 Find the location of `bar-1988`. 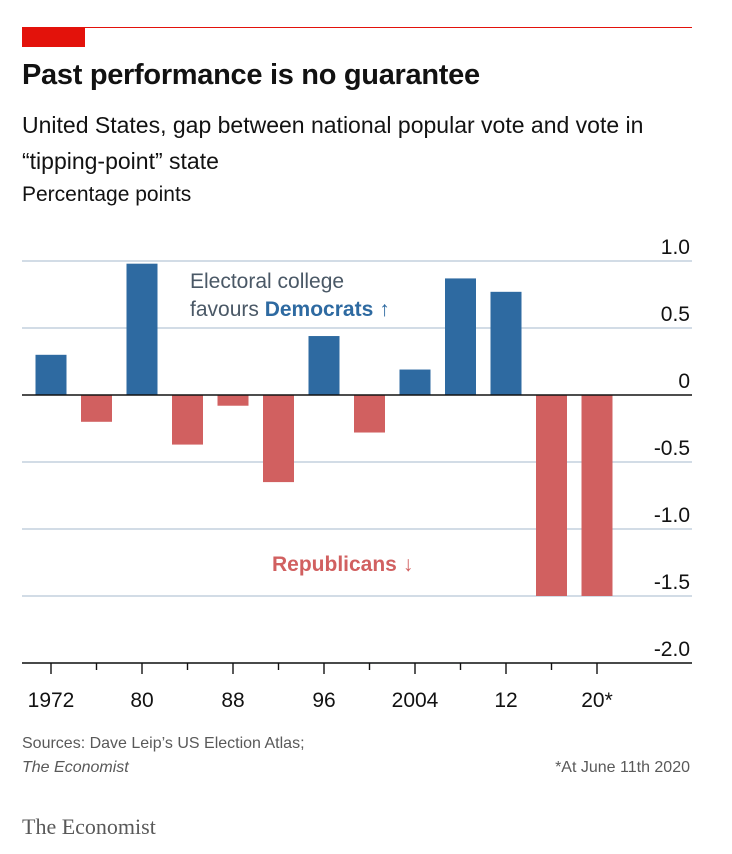

bar-1988 is located at coordinates (233, 400).